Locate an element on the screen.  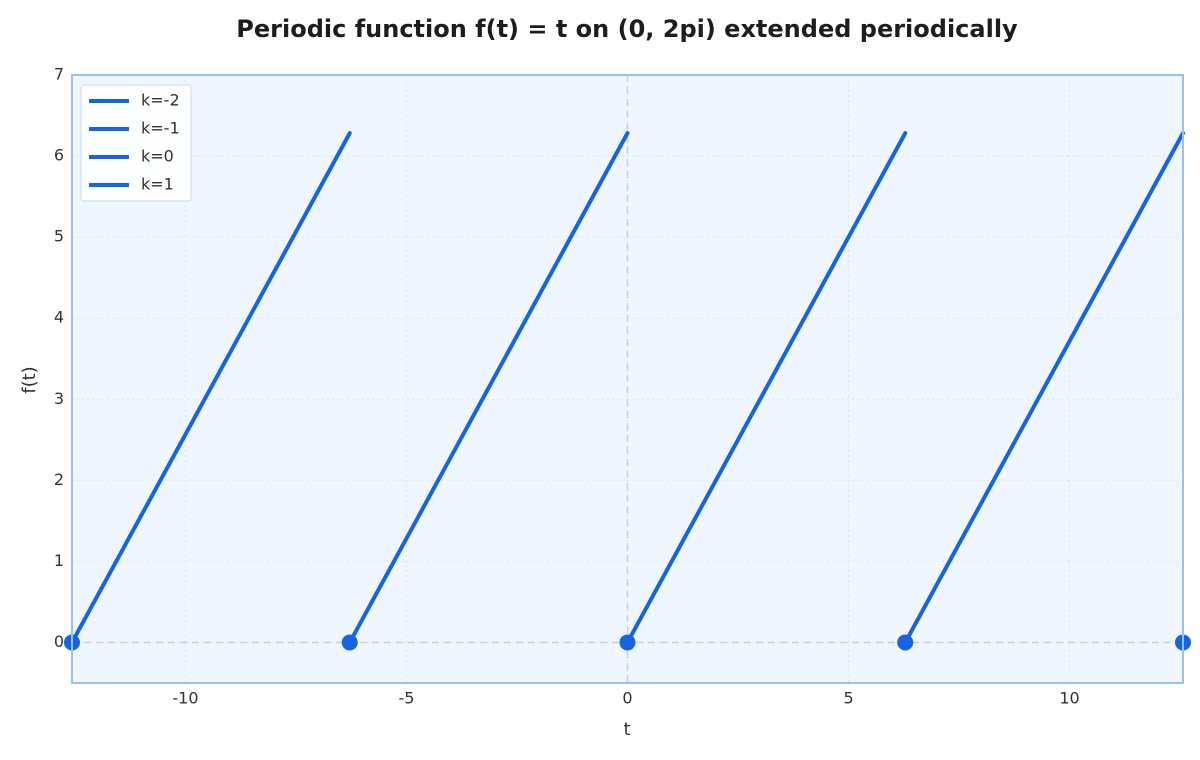
x-tick-label: 0 is located at coordinates (627, 698).